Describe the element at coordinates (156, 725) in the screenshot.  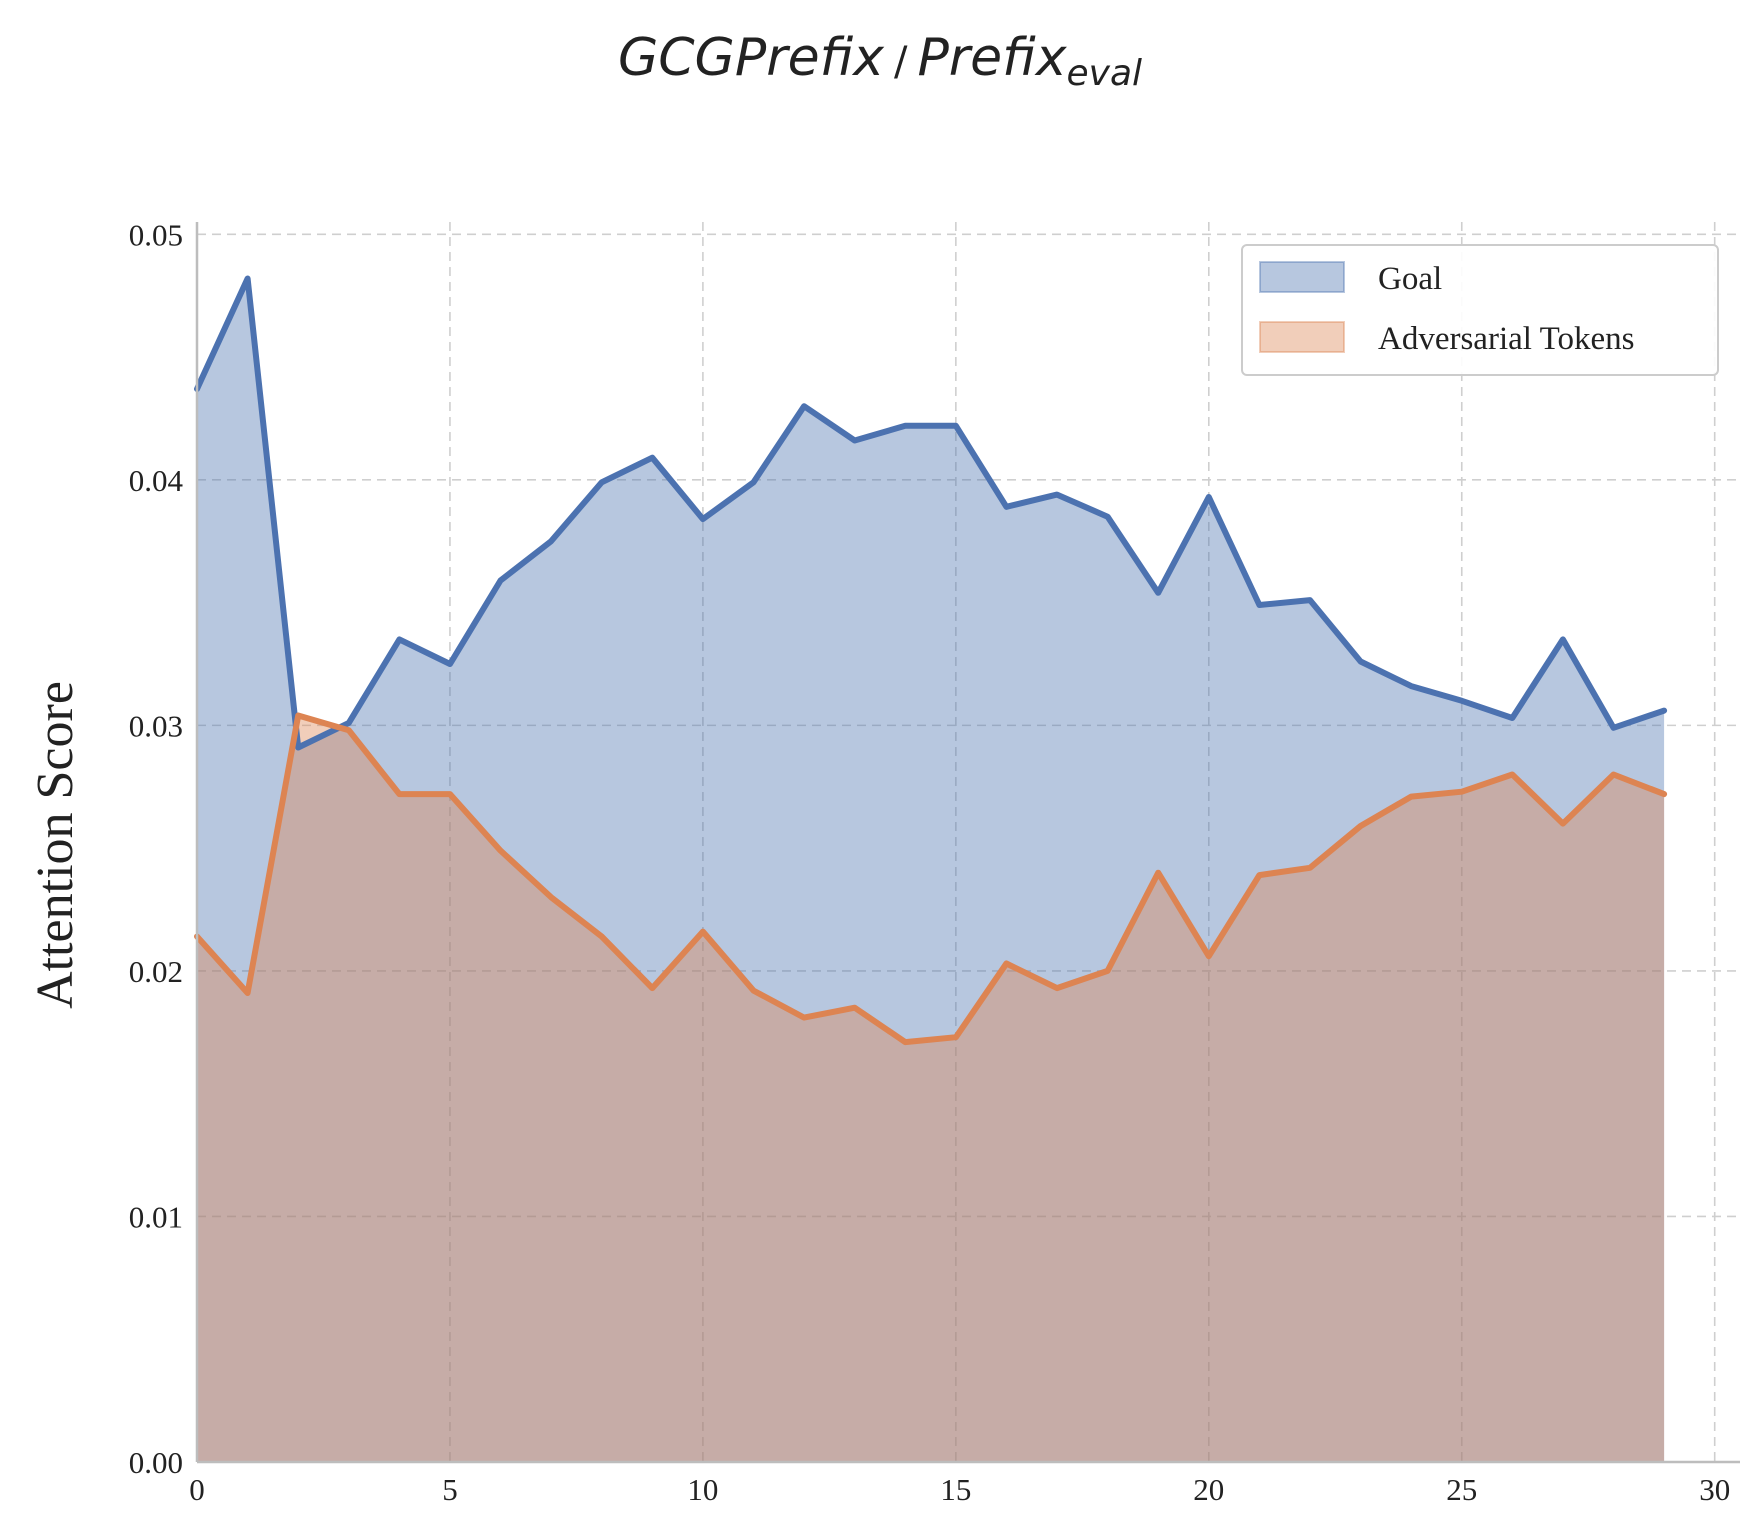
I see `y-tick-label: 0.03` at that location.